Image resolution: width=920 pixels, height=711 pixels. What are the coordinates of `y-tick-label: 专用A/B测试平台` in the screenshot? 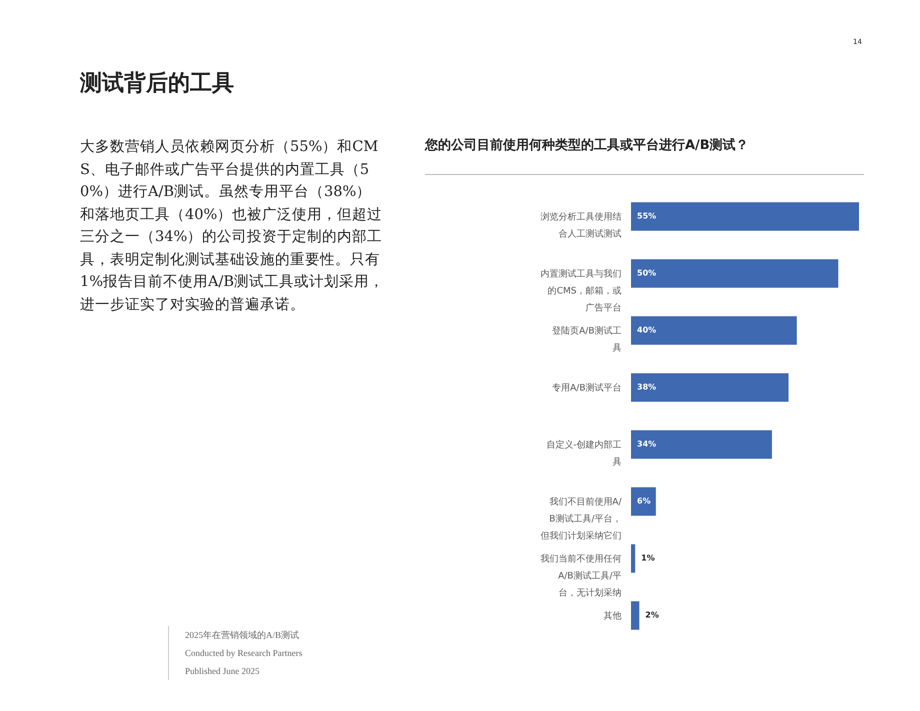 It's located at (587, 388).